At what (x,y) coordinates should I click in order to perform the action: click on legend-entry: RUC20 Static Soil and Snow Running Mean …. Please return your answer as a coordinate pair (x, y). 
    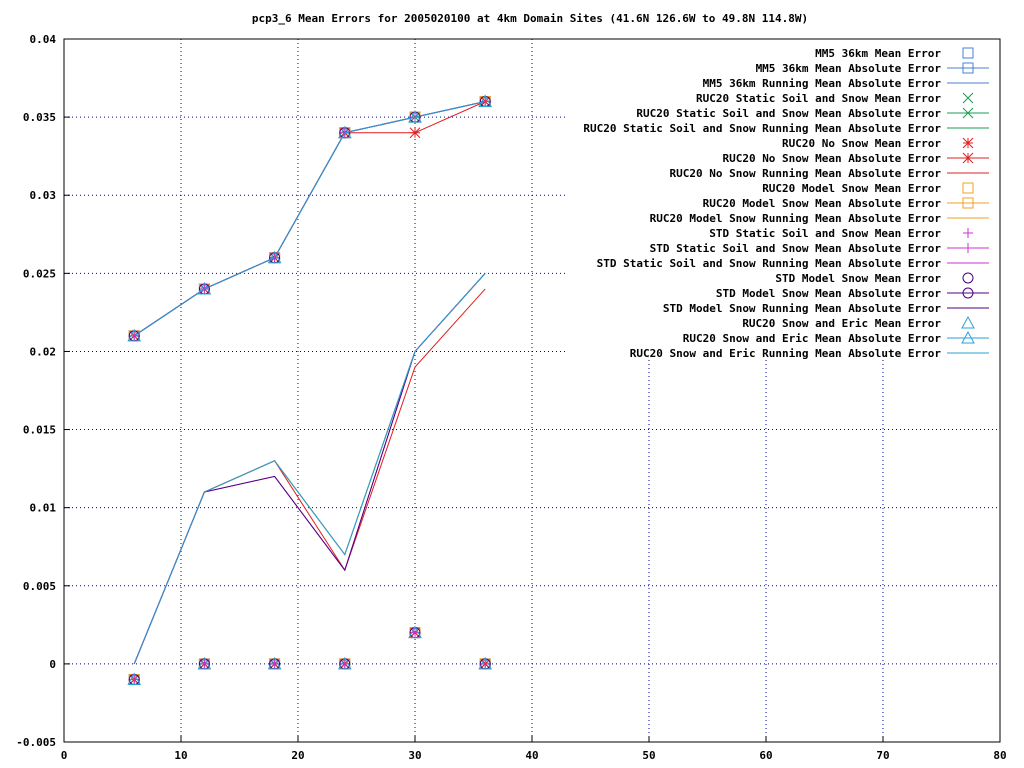
    Looking at the image, I should click on (786, 128).